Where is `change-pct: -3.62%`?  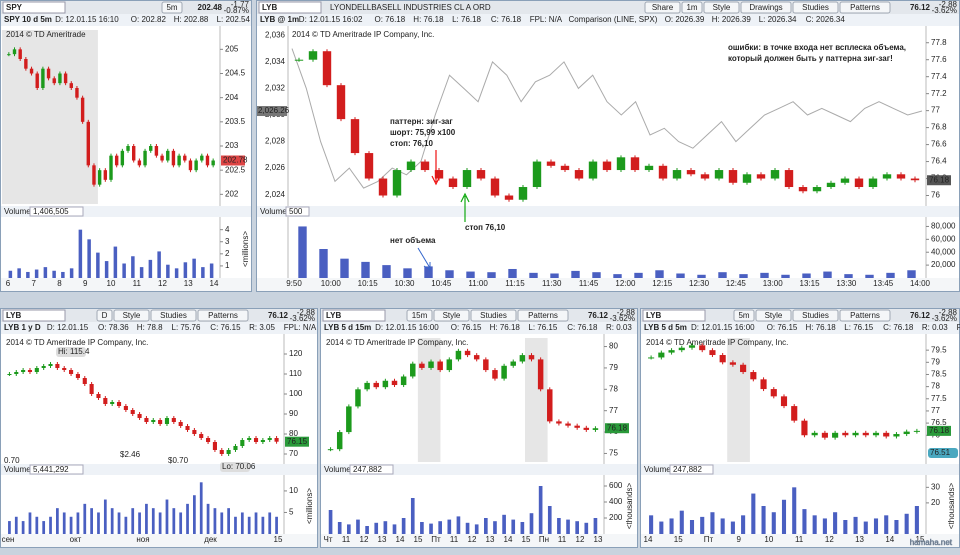
change-pct: -3.62% is located at coordinates (944, 10).